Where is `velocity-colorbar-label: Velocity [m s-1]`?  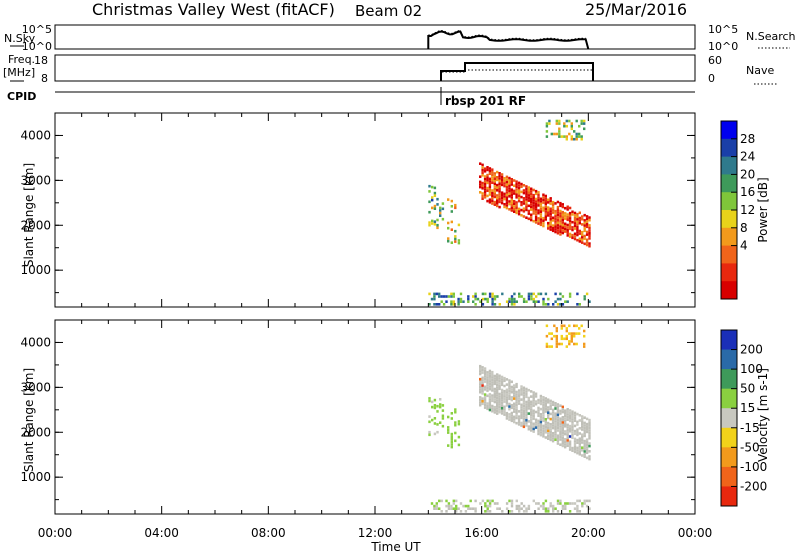
velocity-colorbar-label: Velocity [m s-1] is located at coordinates (763, 415).